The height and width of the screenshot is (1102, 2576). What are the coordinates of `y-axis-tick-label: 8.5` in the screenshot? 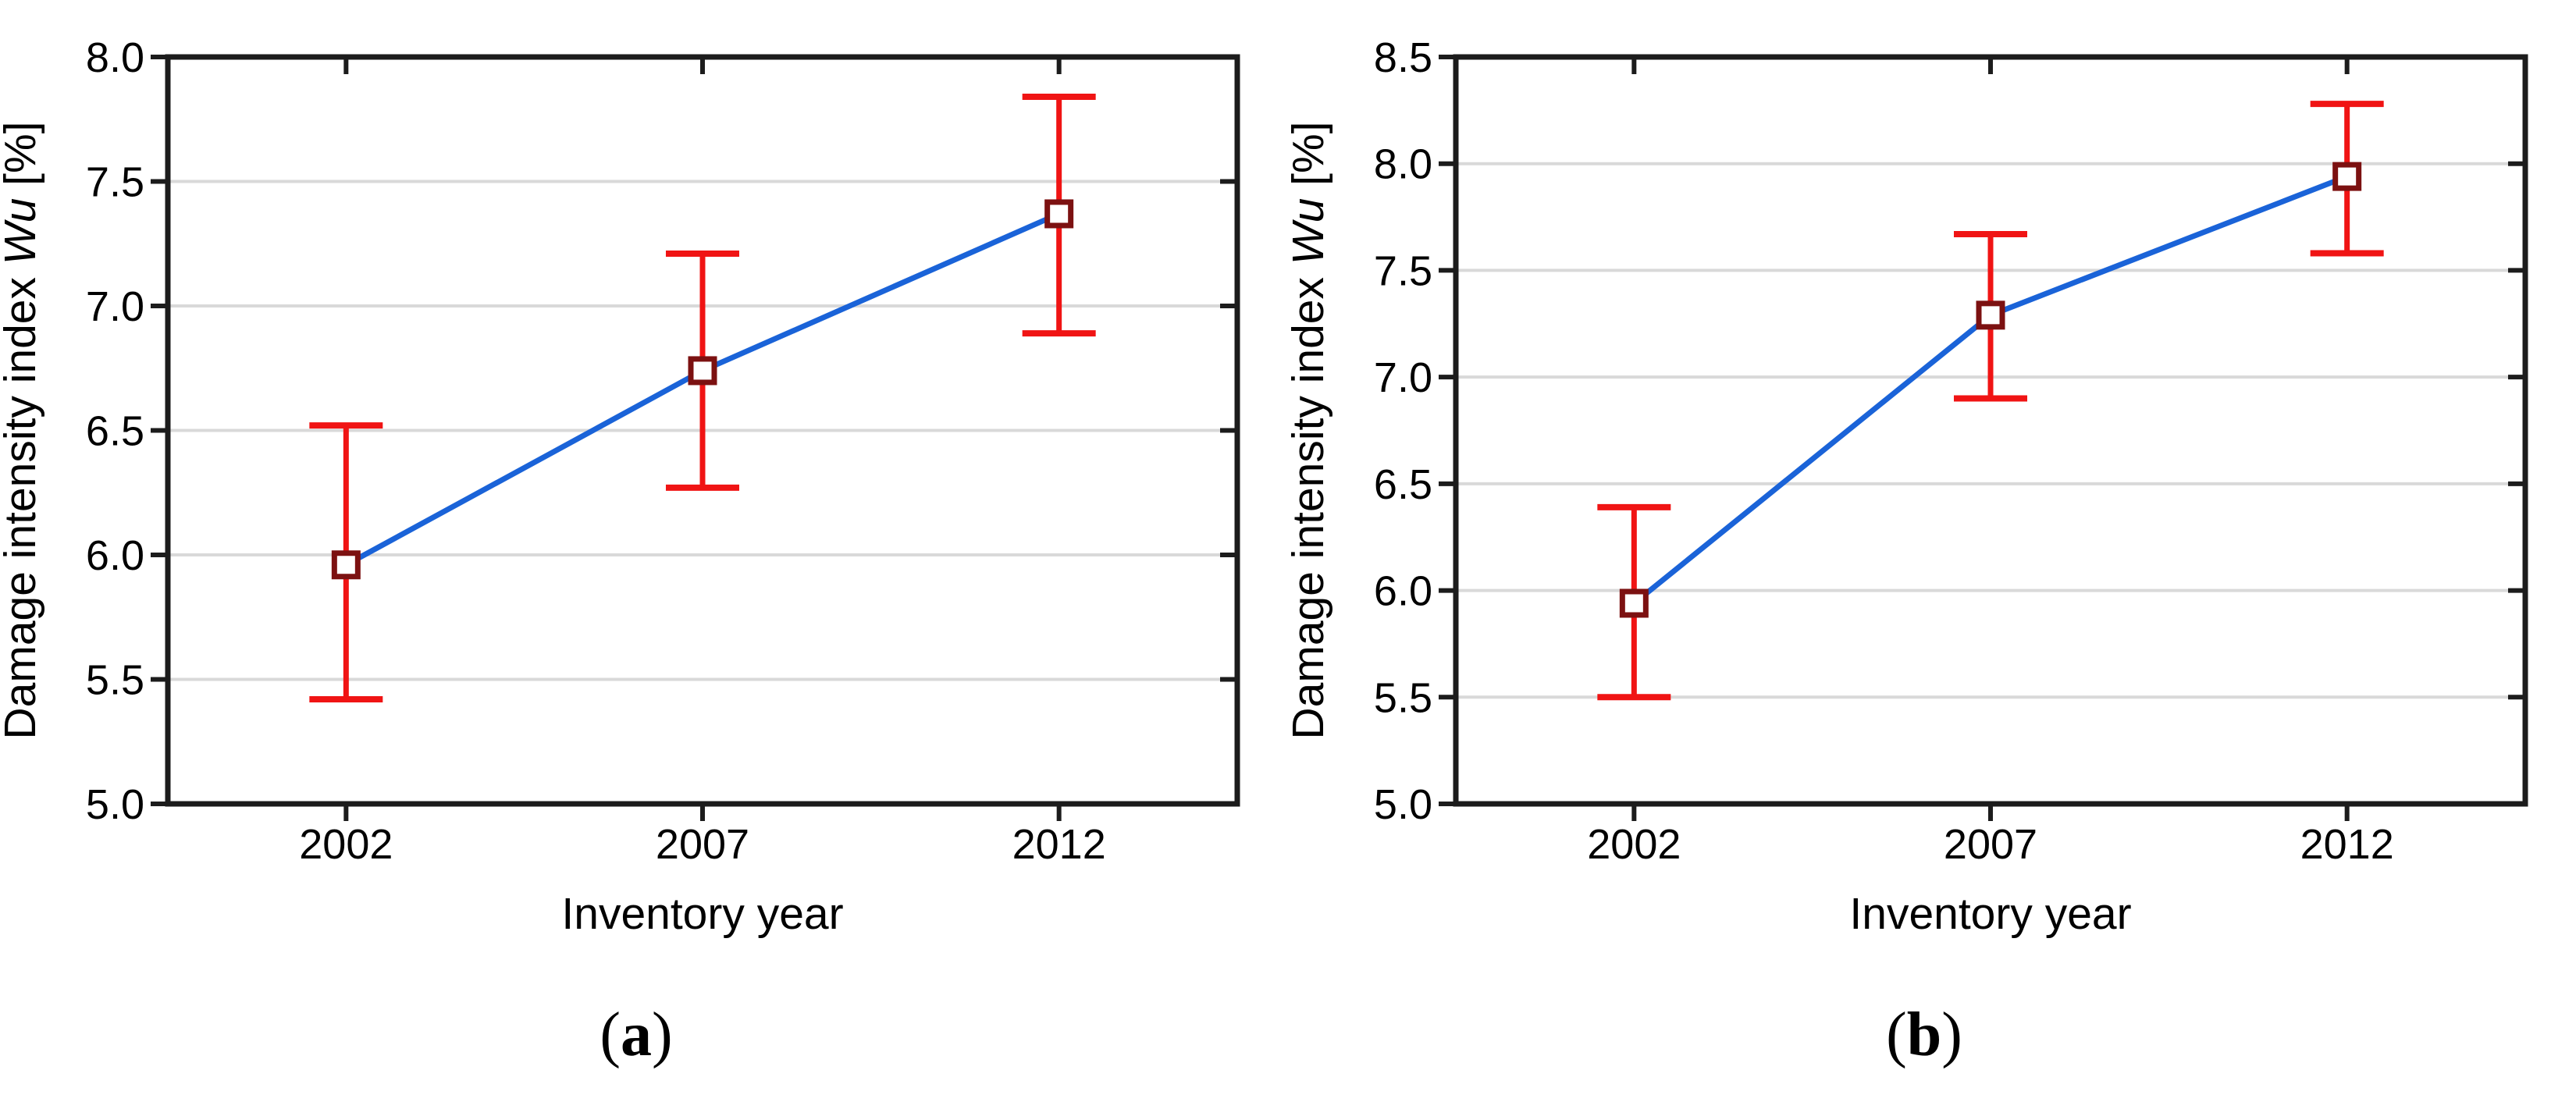 It's located at (1403, 57).